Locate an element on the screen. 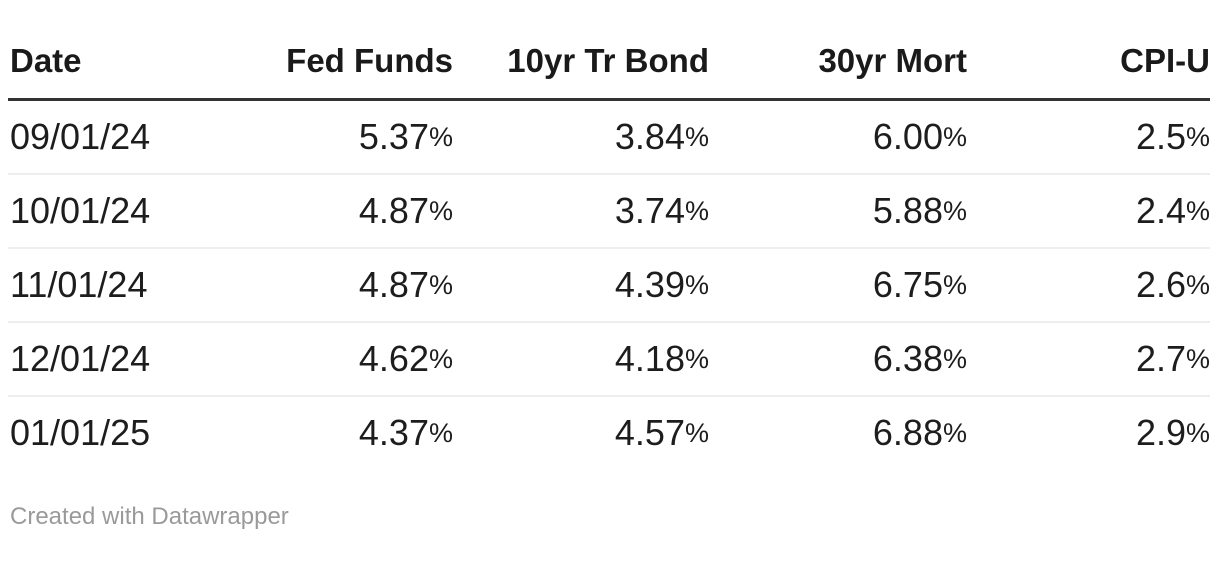 The height and width of the screenshot is (580, 1220). column-header-10yr-tr-bond: 10yr Tr Bond is located at coordinates (581, 67).